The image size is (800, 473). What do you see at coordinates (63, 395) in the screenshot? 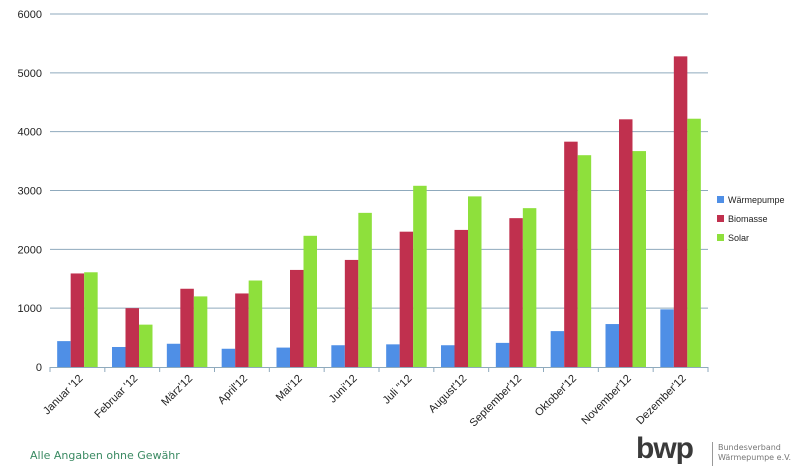
I see `x-tick-label: Januar '12` at bounding box center [63, 395].